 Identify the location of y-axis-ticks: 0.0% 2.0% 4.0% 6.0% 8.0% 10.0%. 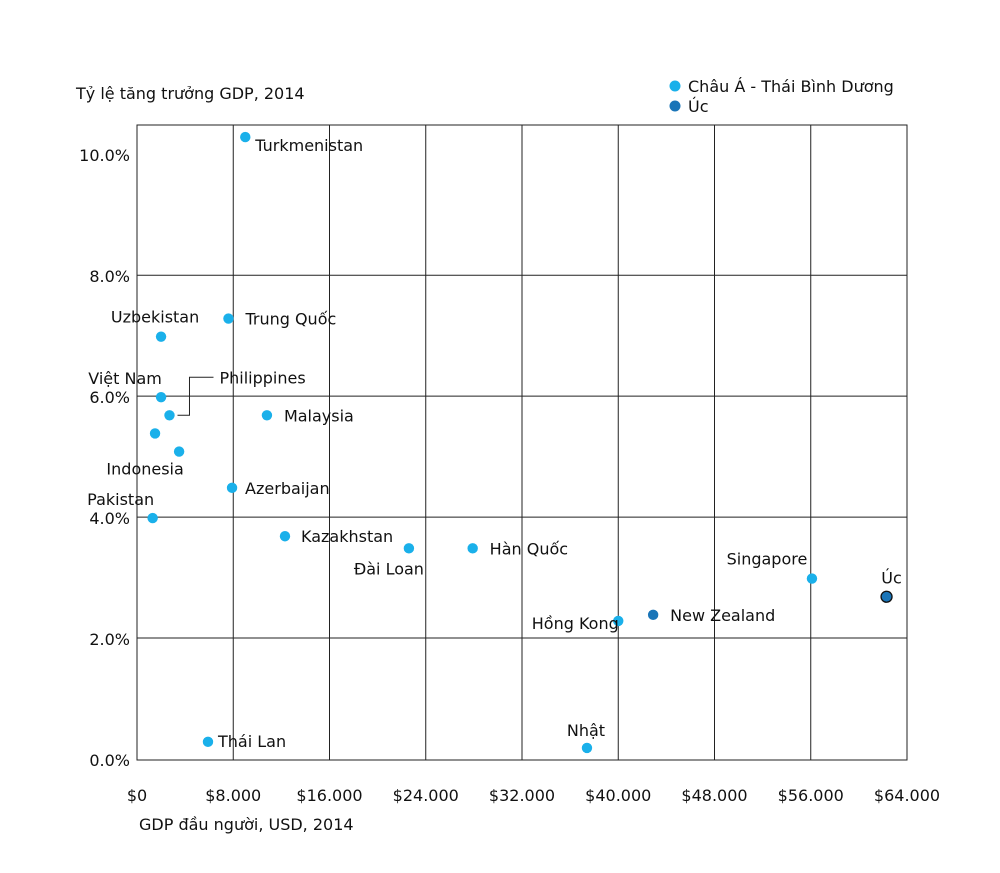
(104, 458).